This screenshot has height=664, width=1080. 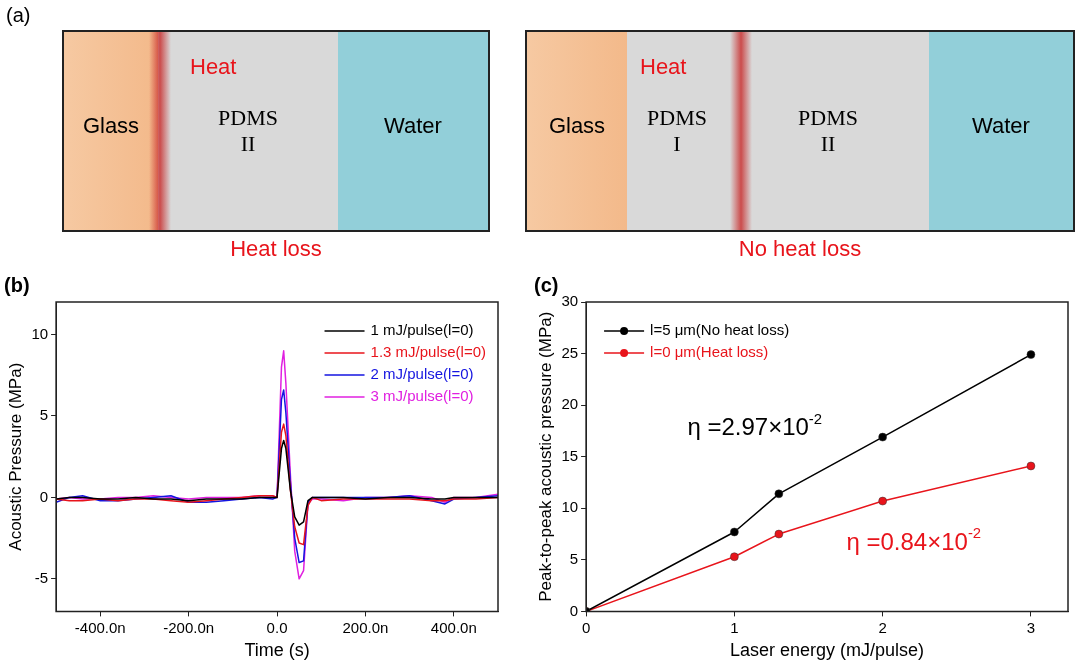 I want to click on x-axis-title: Laser energy (mJ/pulse), so click(x=827, y=650).